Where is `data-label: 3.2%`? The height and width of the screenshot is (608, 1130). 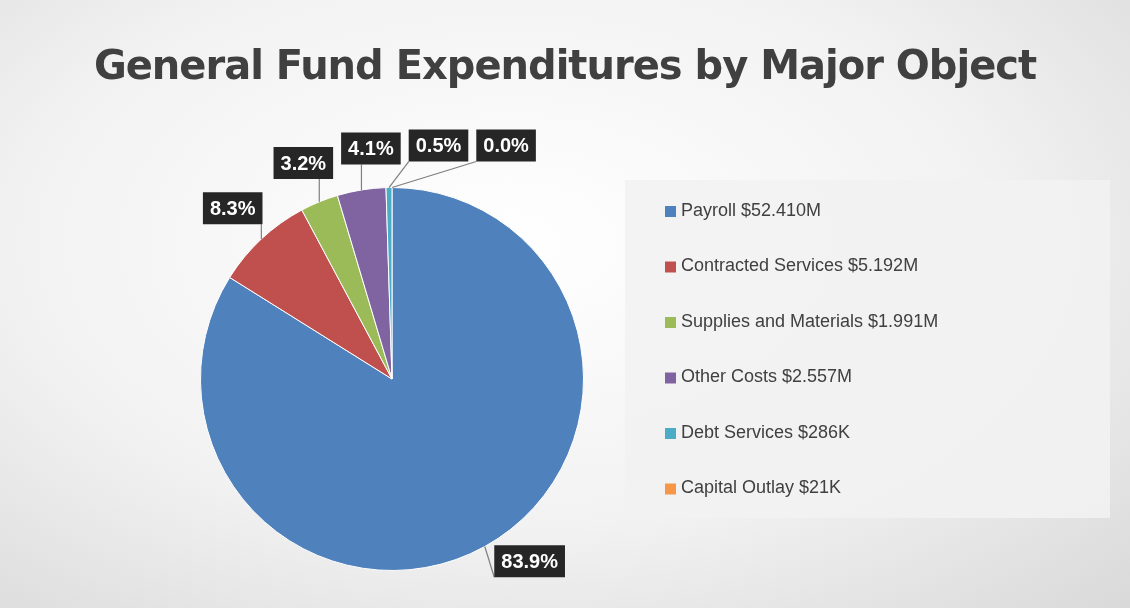
data-label: 3.2% is located at coordinates (303, 162).